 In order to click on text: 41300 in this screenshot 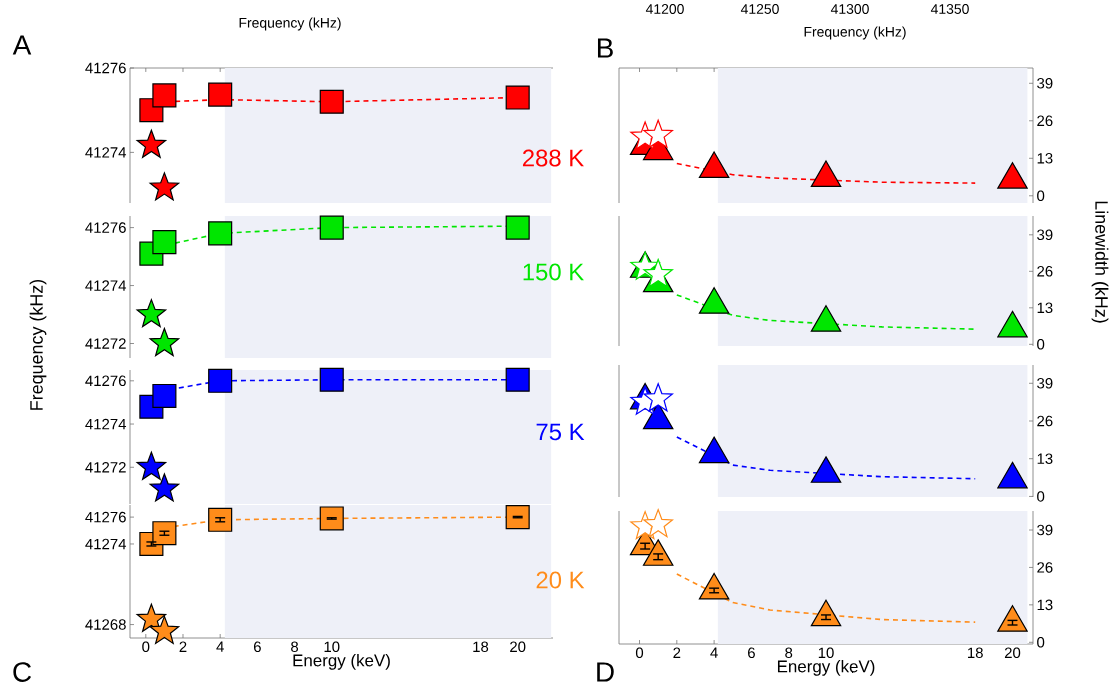, I will do `click(849, 9)`.